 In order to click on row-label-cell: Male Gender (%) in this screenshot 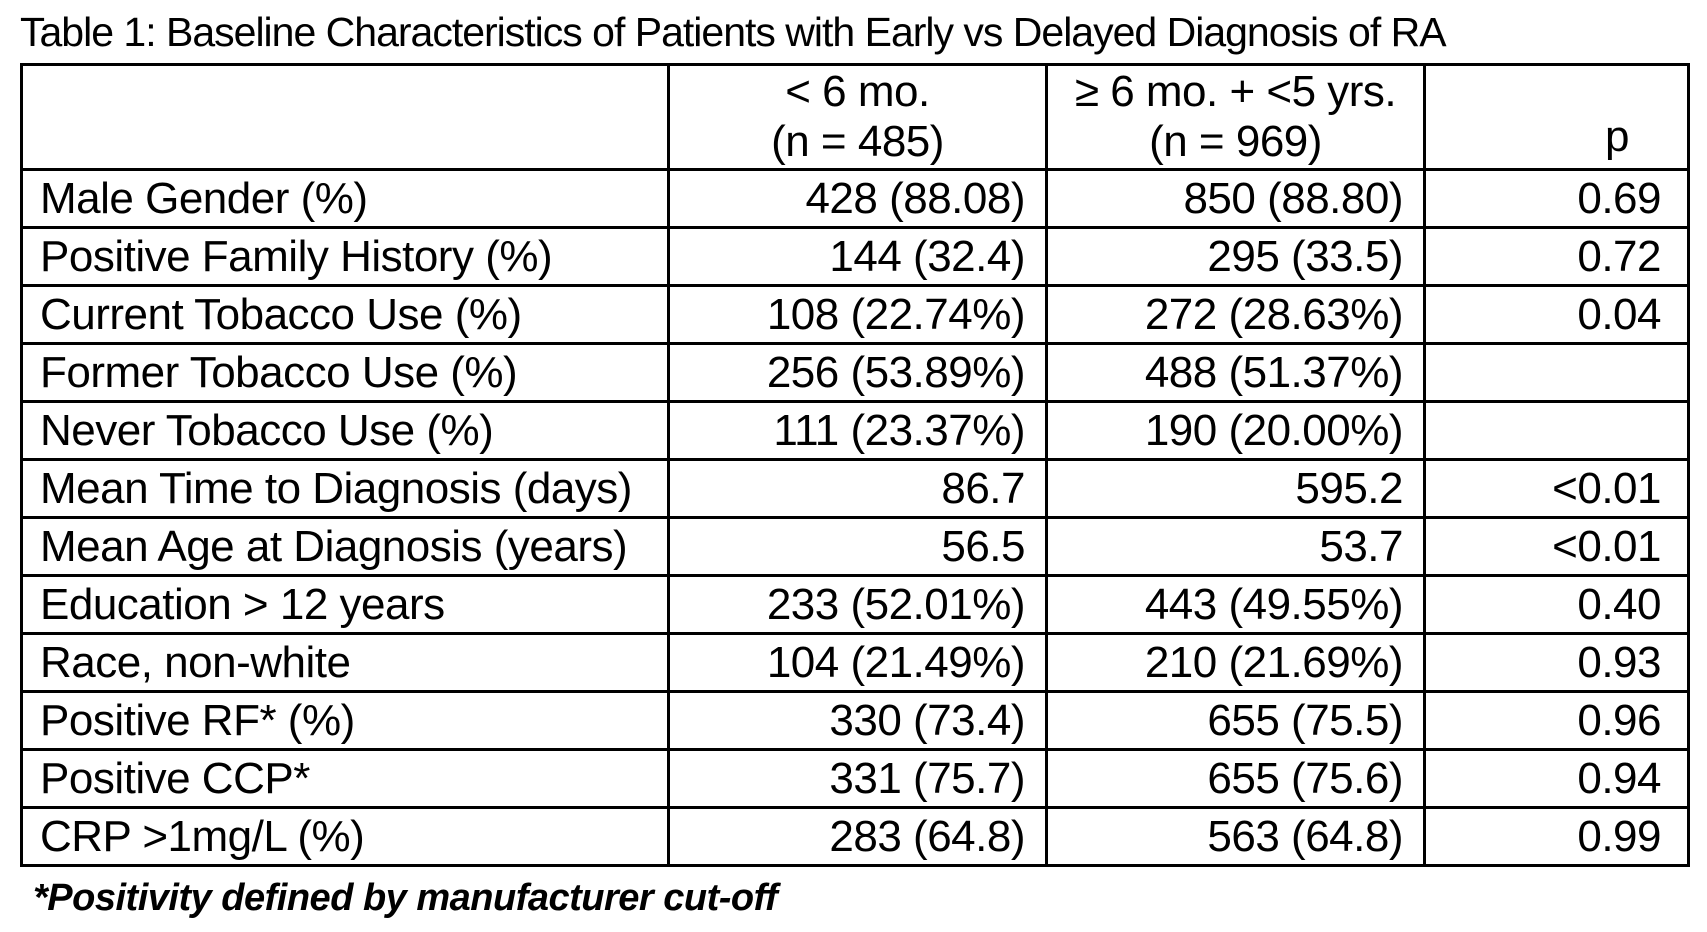, I will do `click(345, 199)`.